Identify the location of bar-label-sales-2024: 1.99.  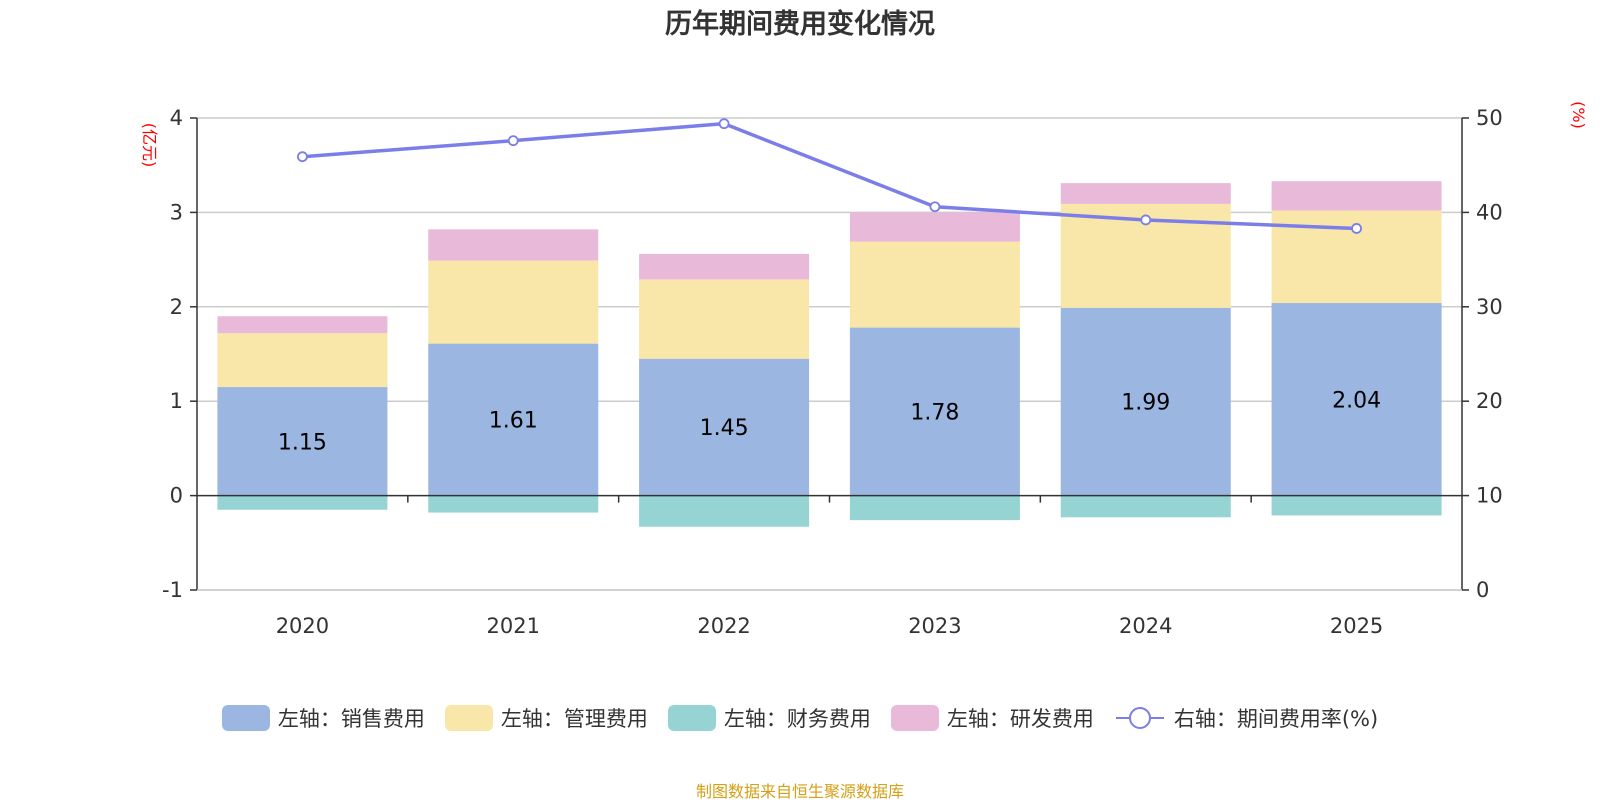
(1145, 403).